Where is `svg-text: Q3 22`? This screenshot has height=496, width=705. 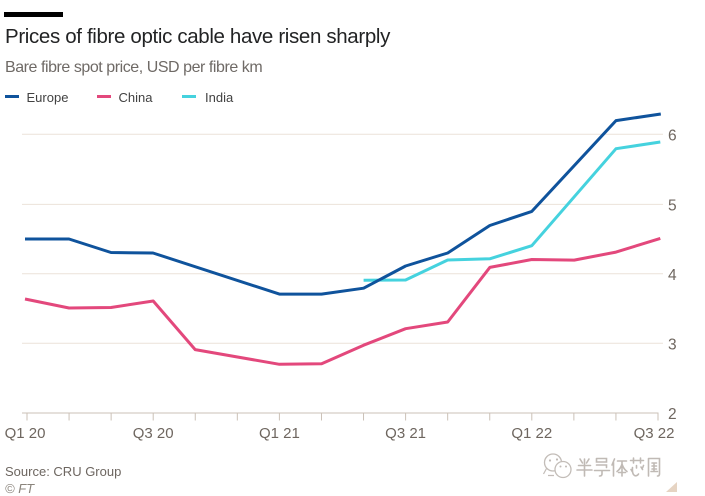
svg-text: Q3 22 is located at coordinates (654, 433).